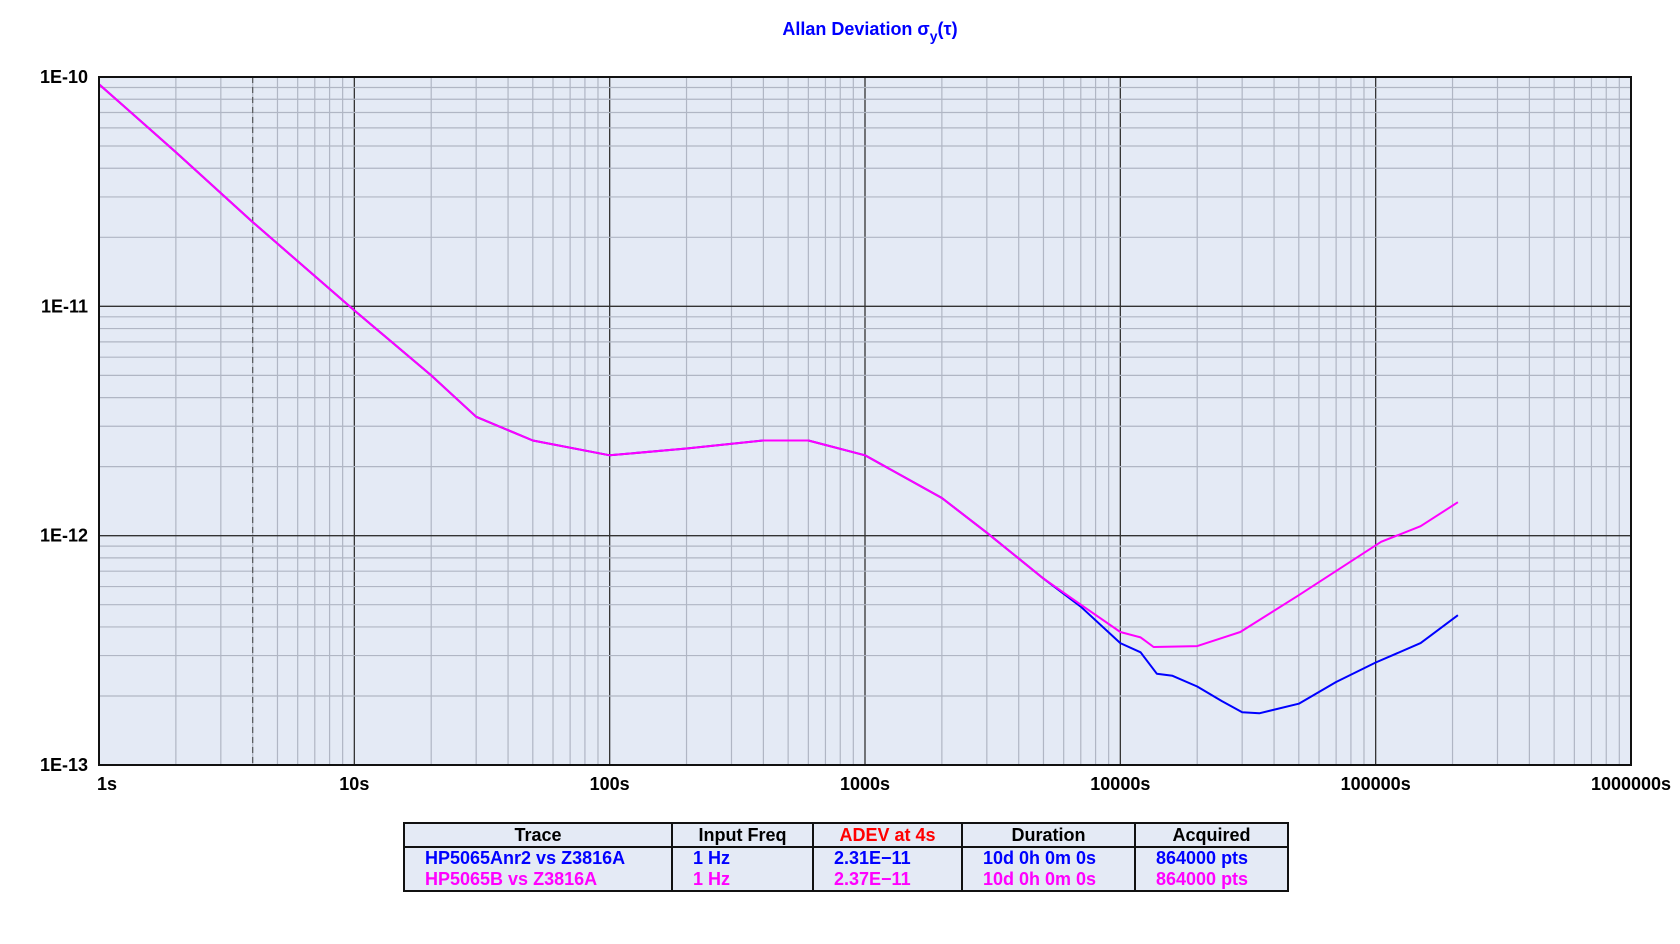 The height and width of the screenshot is (944, 1680). What do you see at coordinates (887, 858) in the screenshot?
I see `legend-cell: 2.31E−11` at bounding box center [887, 858].